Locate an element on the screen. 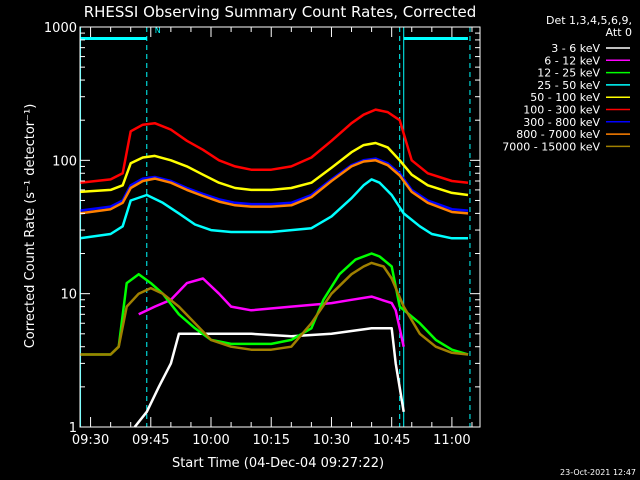 This screenshot has width=640, height=480. x-tick-label-0: 09:30 is located at coordinates (90, 440).